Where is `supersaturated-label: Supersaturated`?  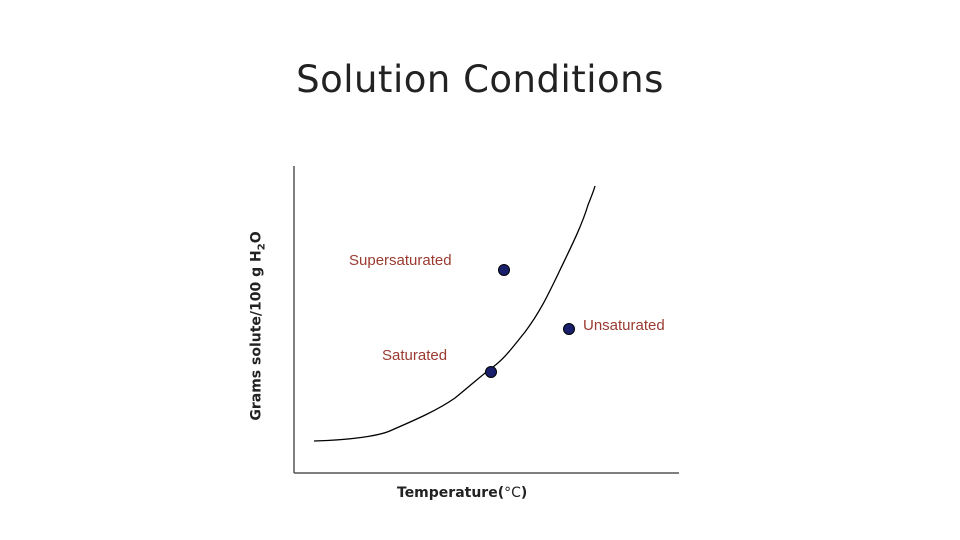 supersaturated-label: Supersaturated is located at coordinates (400, 260).